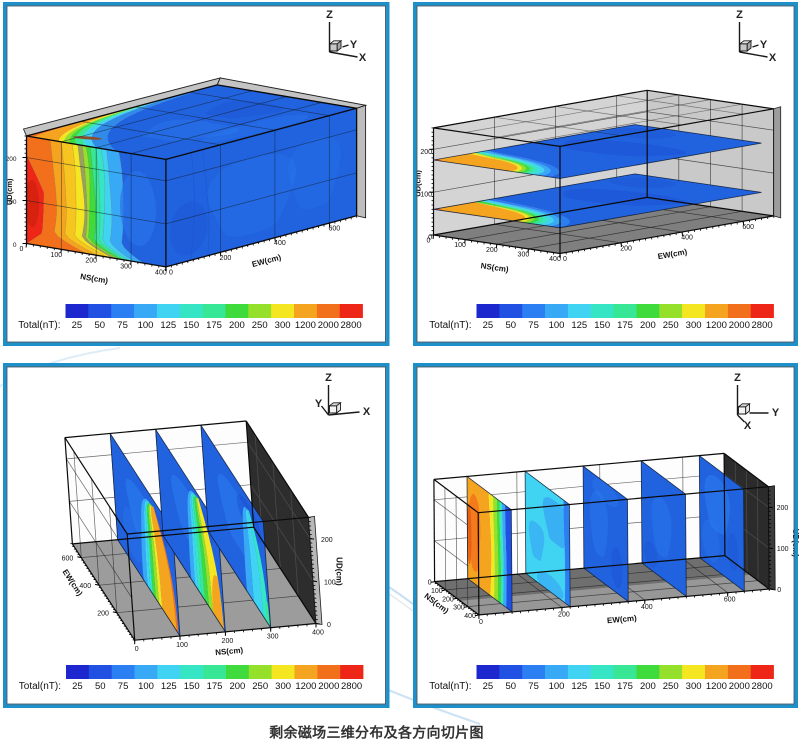 This screenshot has width=800, height=744. Describe the element at coordinates (622, 620) in the screenshot. I see `svg-text: EW(cm)` at that location.